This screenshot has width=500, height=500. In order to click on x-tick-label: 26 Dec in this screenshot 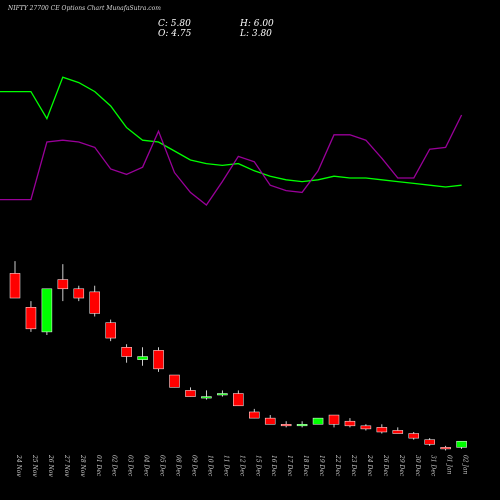, I will do `click(385, 465)`.